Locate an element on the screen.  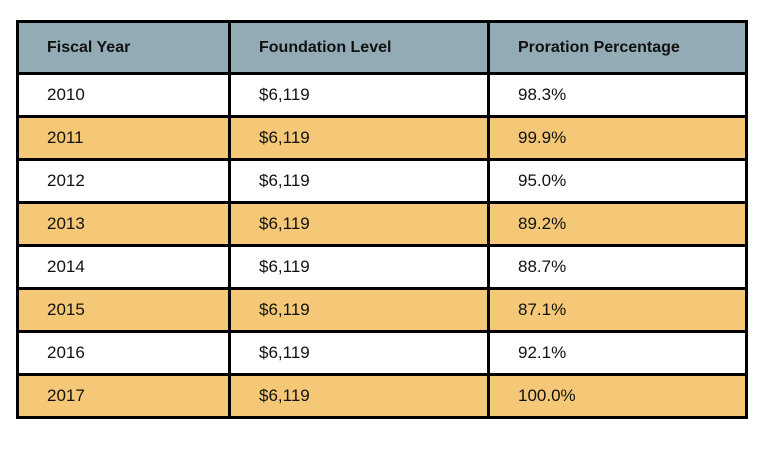
cell-proration-percentage: 95.0% is located at coordinates (617, 181).